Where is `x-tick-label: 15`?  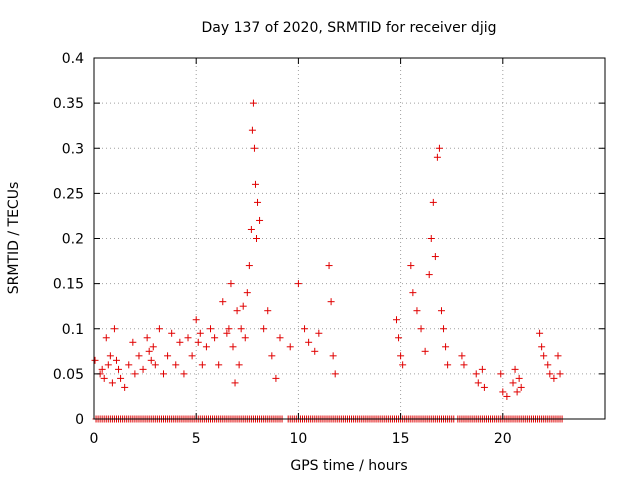
x-tick-label: 15 is located at coordinates (401, 439).